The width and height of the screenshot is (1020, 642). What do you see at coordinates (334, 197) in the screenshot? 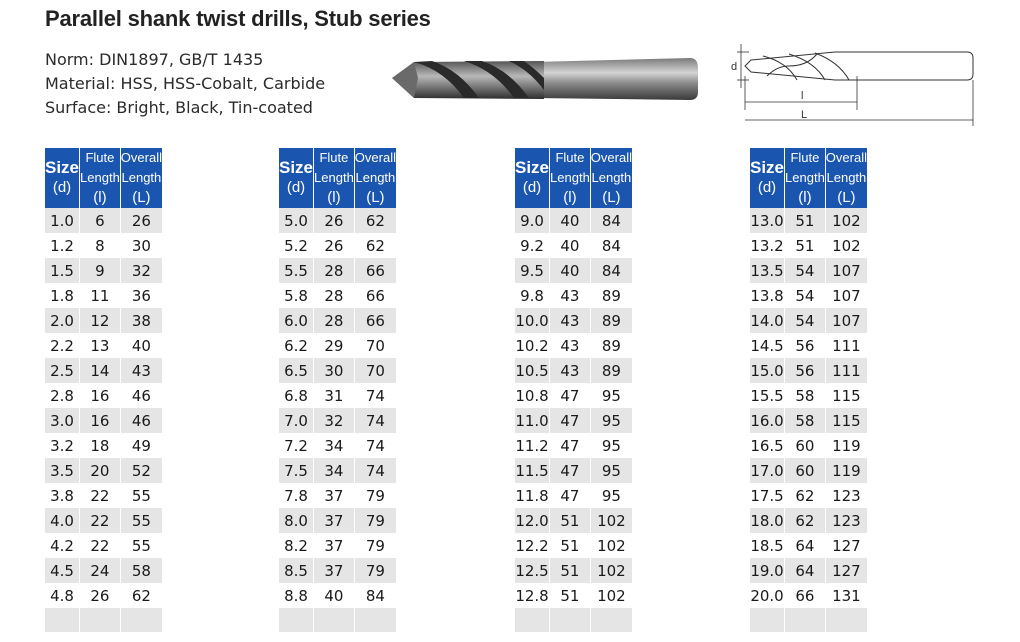
I see `flute-length-header-unit: (l)` at bounding box center [334, 197].